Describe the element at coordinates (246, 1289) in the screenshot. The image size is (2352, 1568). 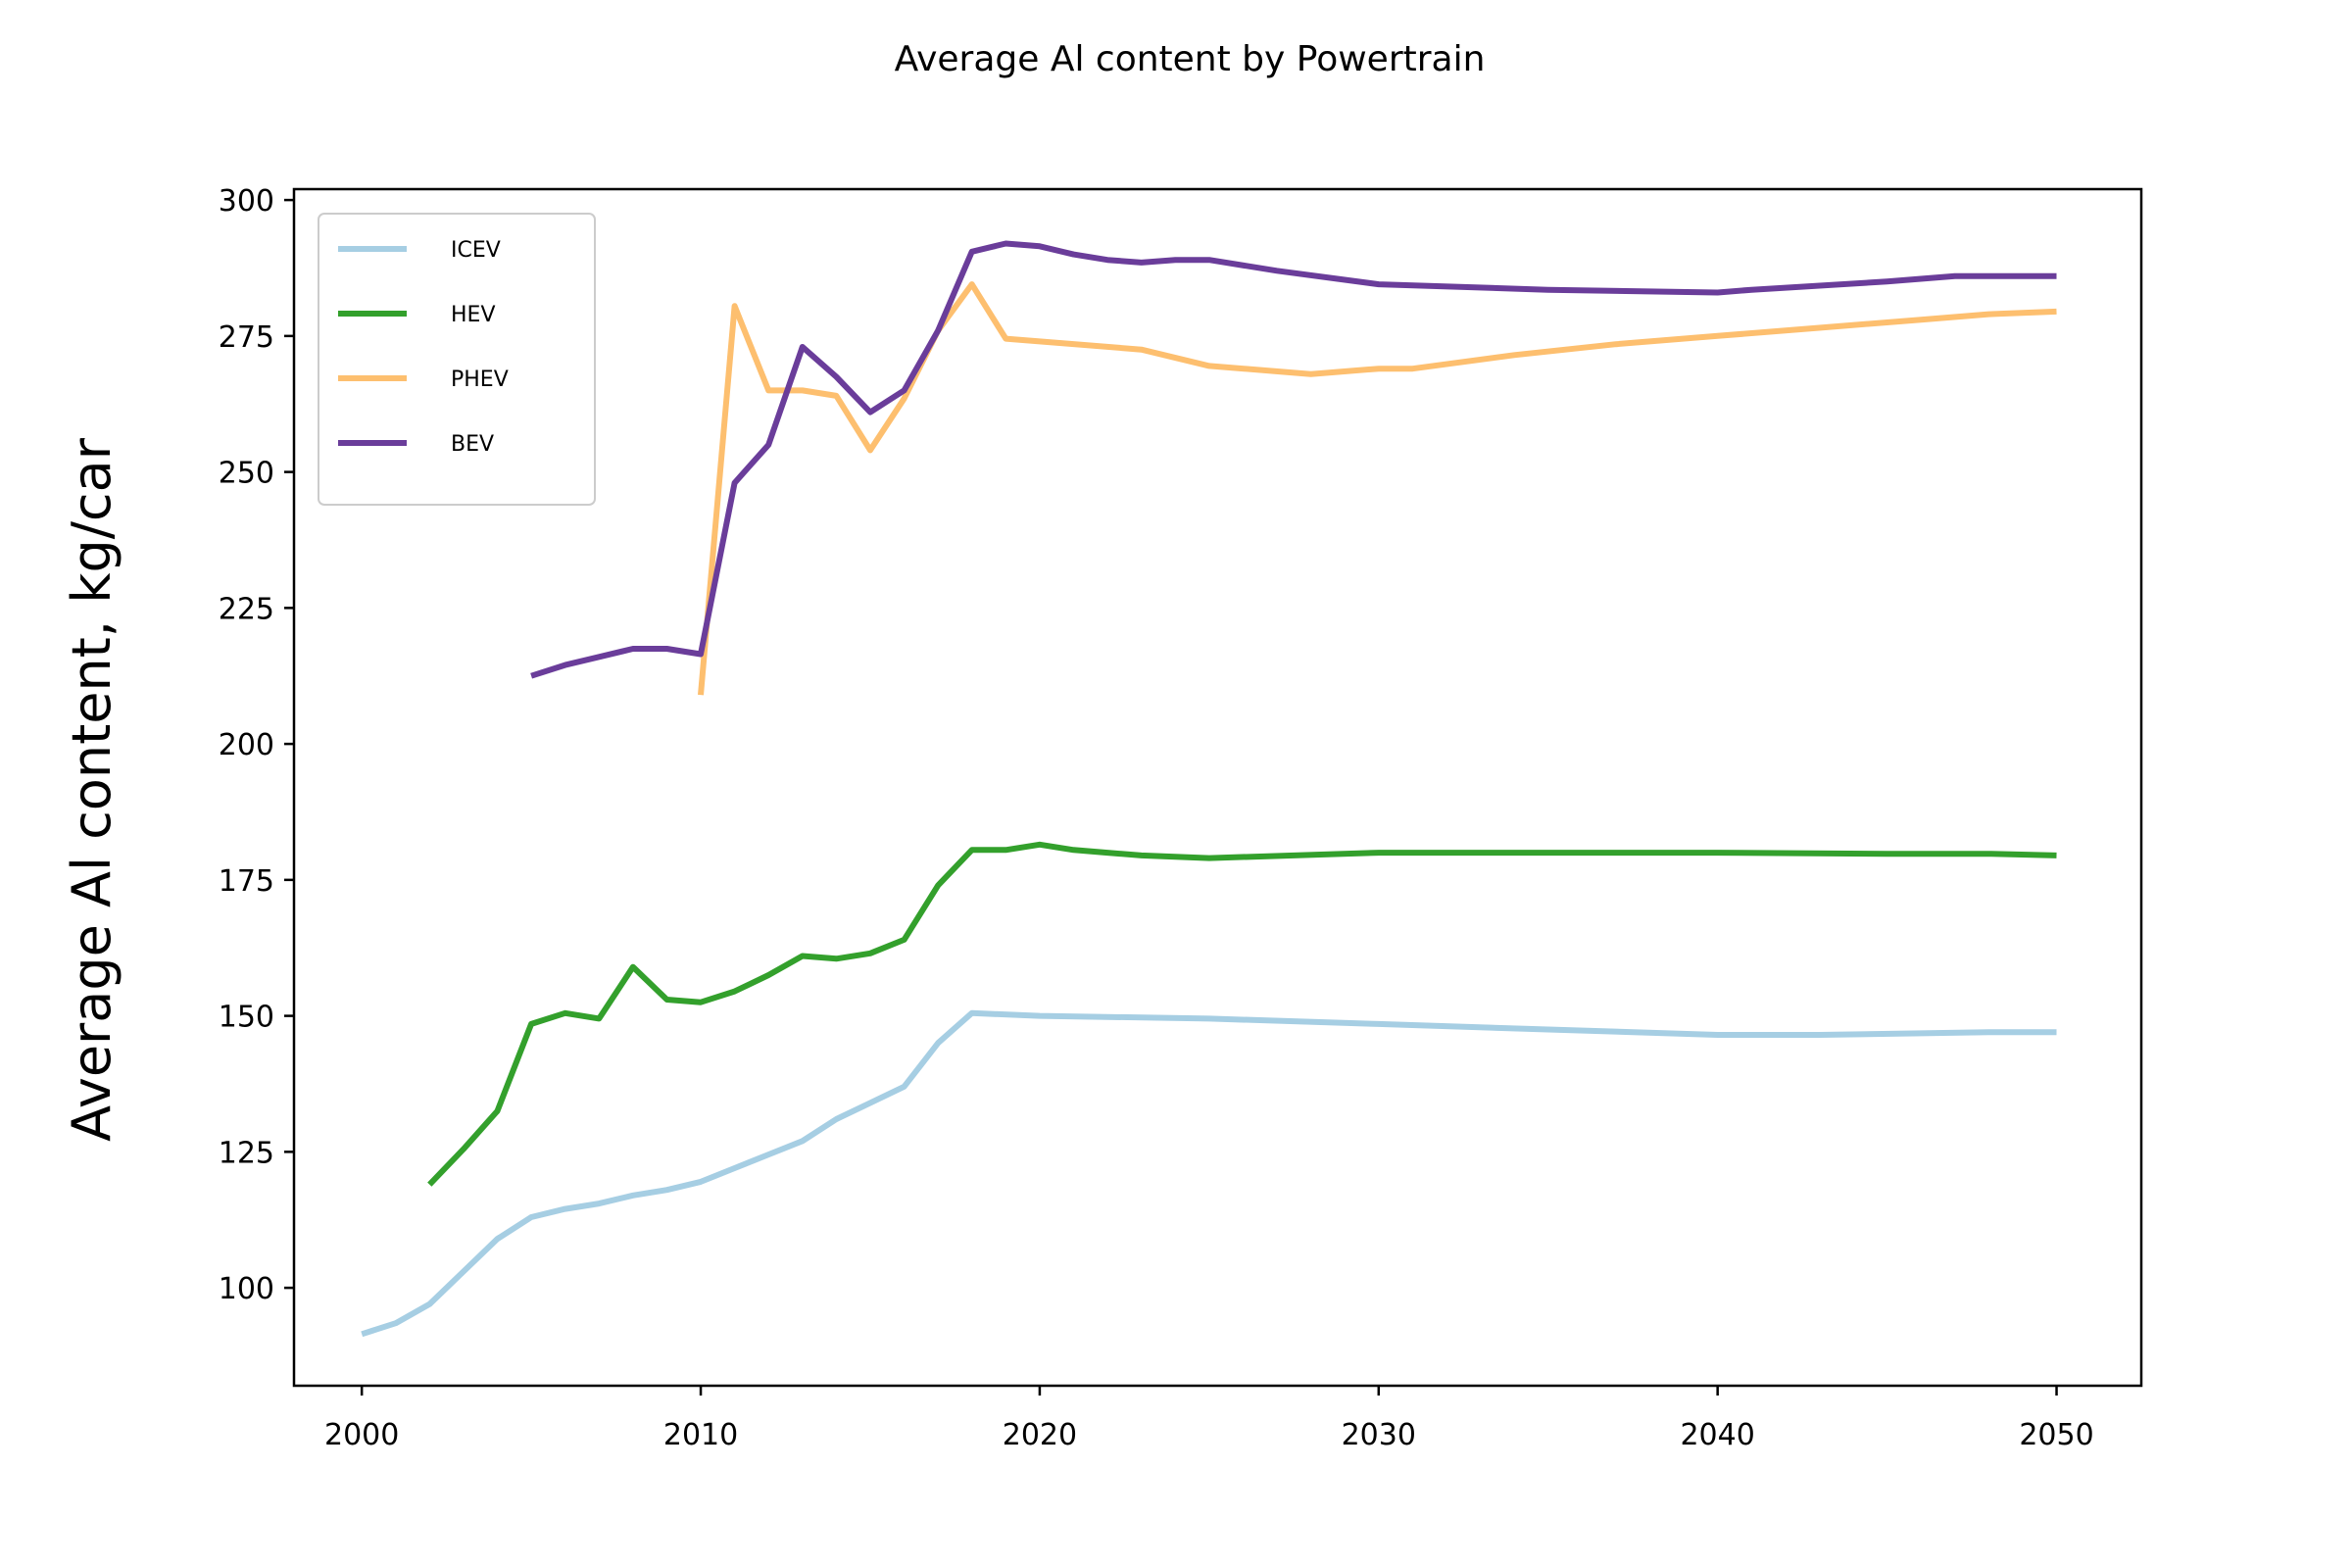
I see `y-tick-label: 100` at that location.